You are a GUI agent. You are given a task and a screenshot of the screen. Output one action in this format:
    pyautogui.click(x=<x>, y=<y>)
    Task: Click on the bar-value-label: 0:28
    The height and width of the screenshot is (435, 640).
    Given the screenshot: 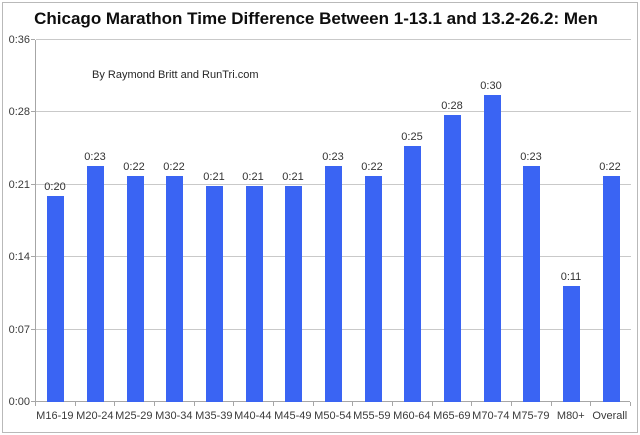 What is the action you would take?
    pyautogui.click(x=452, y=106)
    